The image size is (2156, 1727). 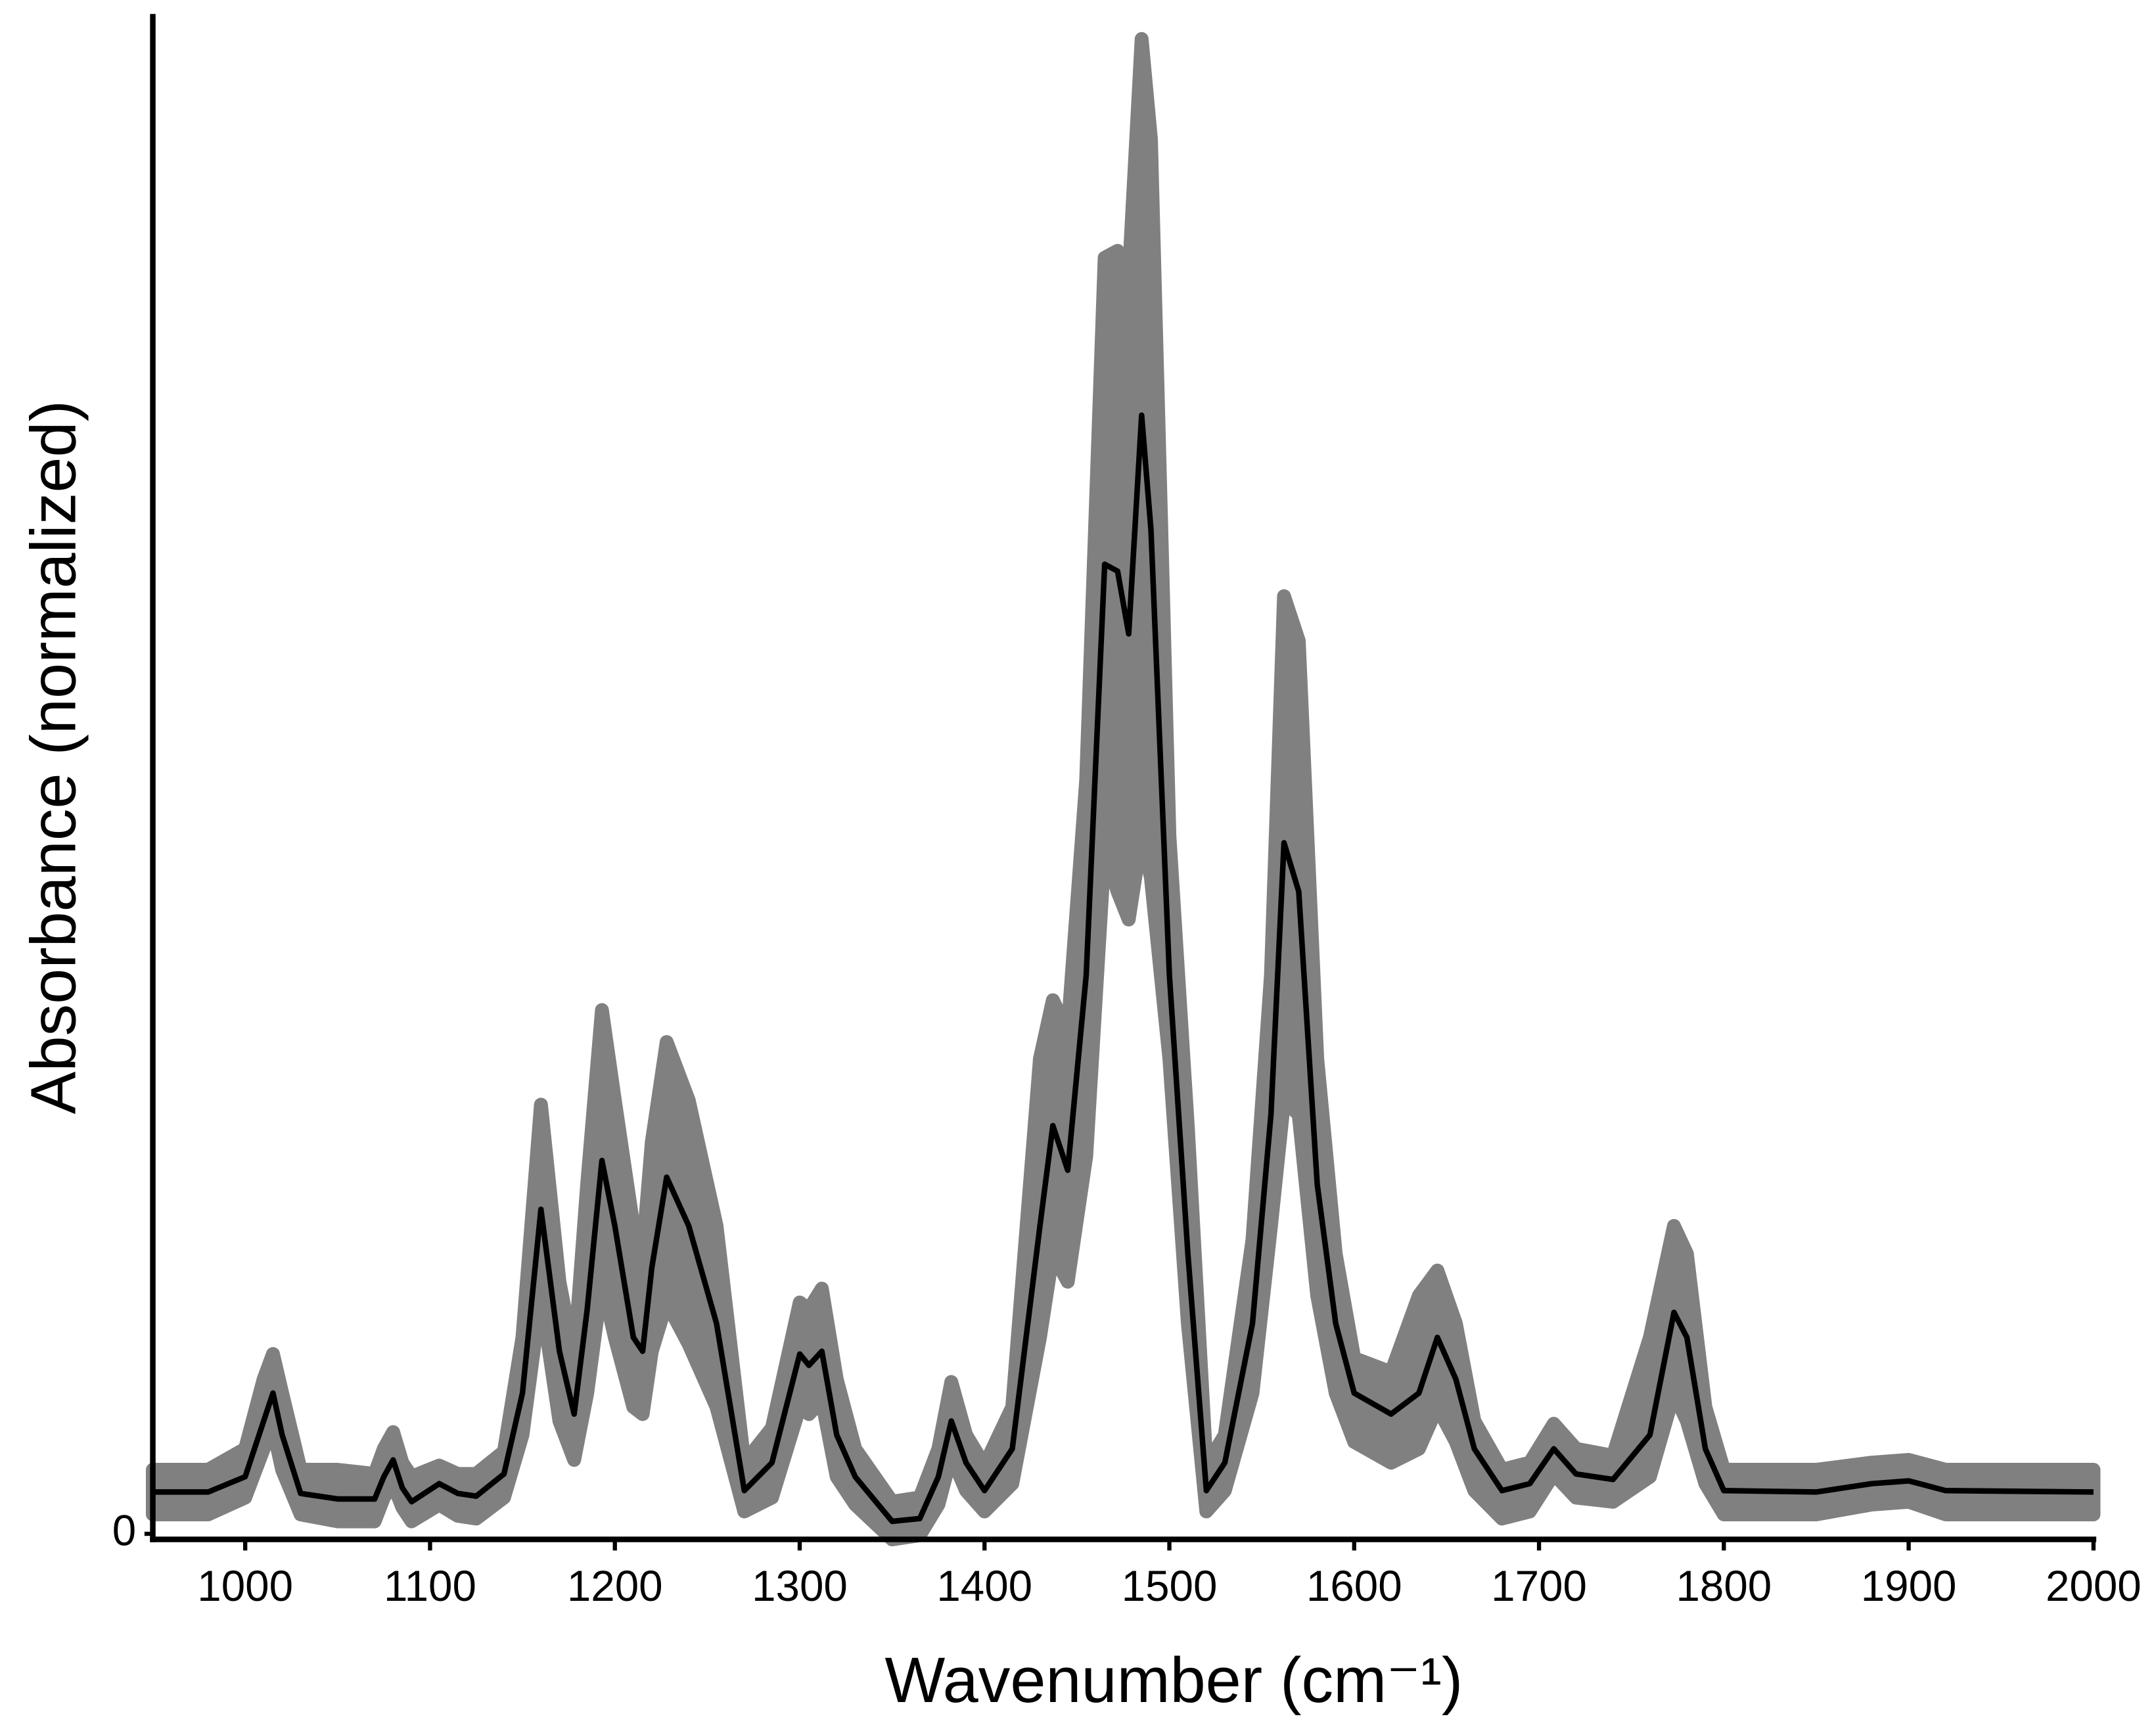 What do you see at coordinates (2094, 1586) in the screenshot?
I see `x-tick-label: 2000` at bounding box center [2094, 1586].